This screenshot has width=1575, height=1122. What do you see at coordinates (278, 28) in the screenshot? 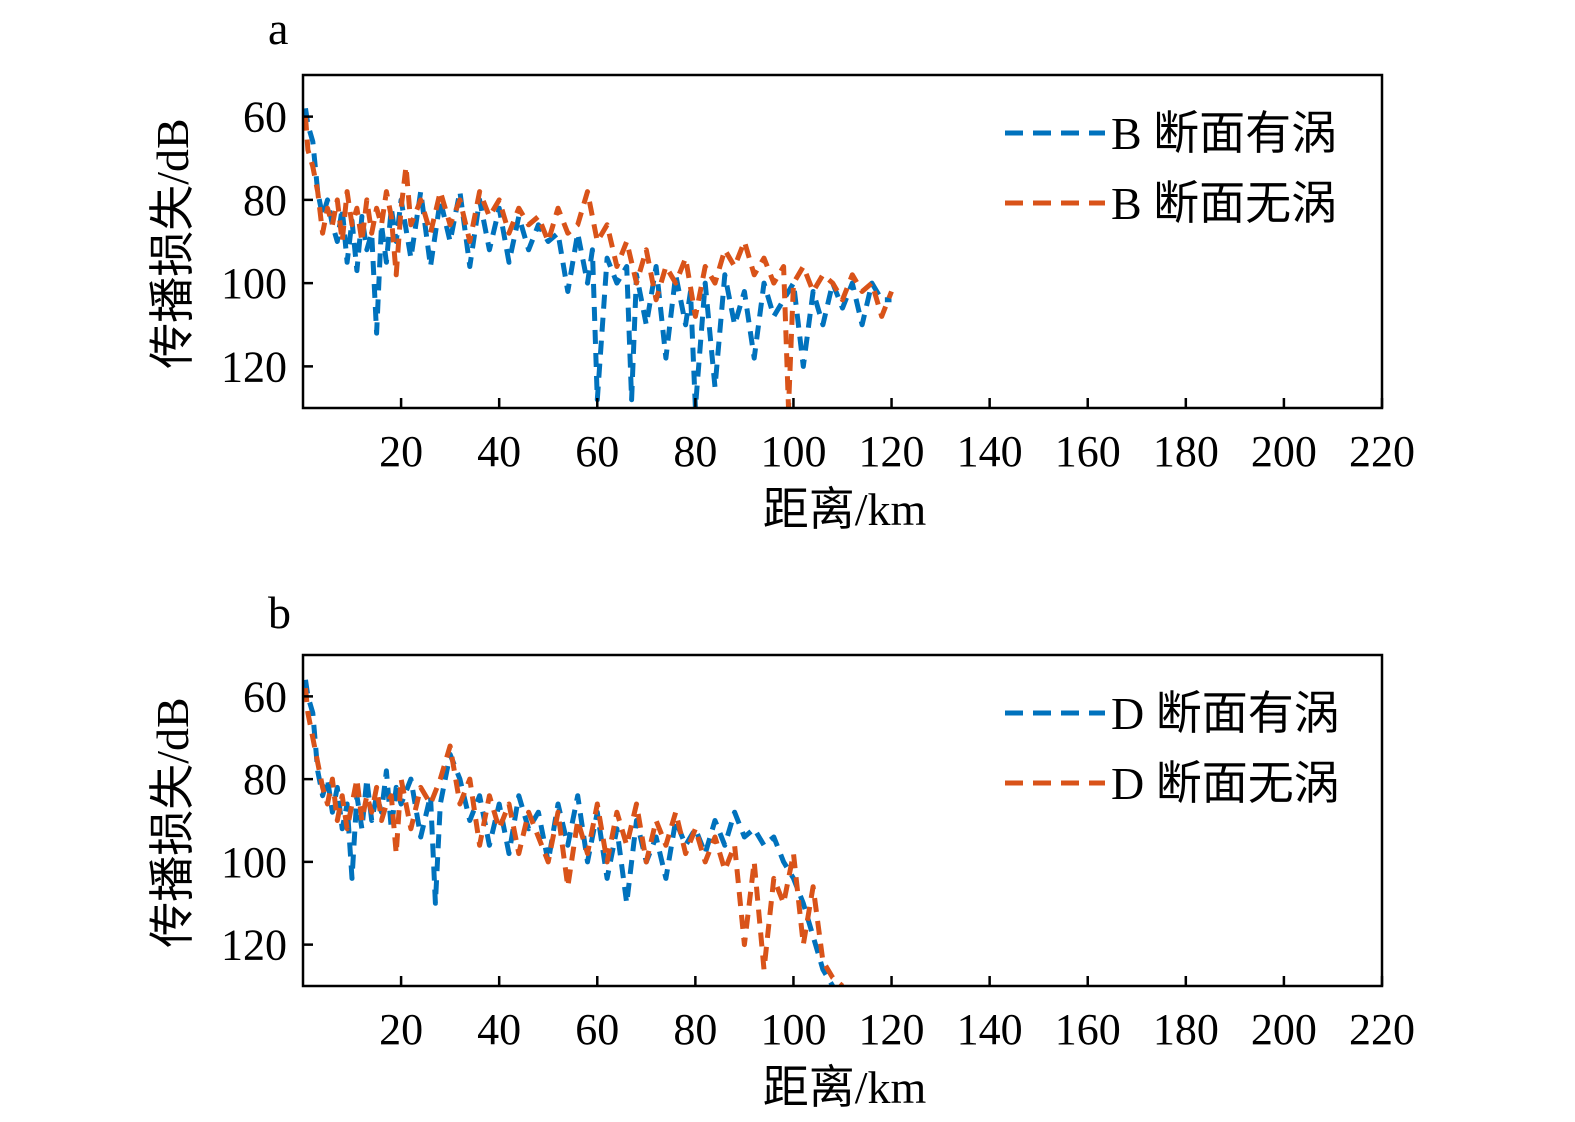
I see `panel-label: a` at bounding box center [278, 28].